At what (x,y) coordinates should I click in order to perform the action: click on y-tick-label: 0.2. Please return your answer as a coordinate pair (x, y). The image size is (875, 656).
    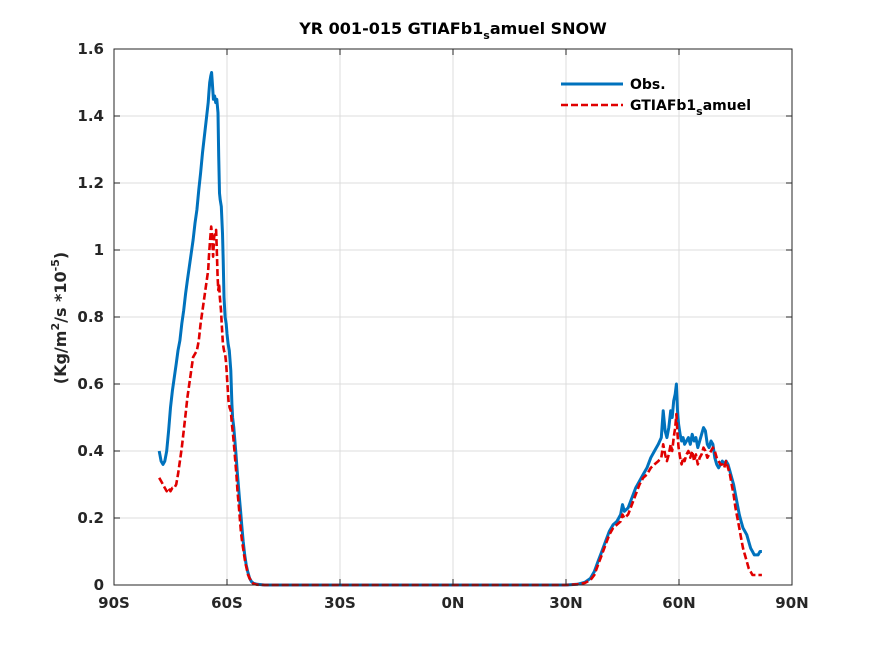
    Looking at the image, I should click on (90, 518).